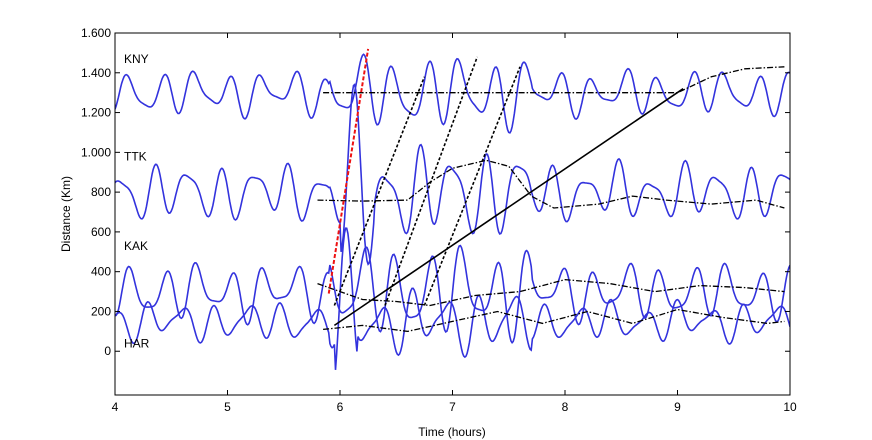  What do you see at coordinates (96, 33) in the screenshot?
I see `y-tick-label: 1.600` at bounding box center [96, 33].